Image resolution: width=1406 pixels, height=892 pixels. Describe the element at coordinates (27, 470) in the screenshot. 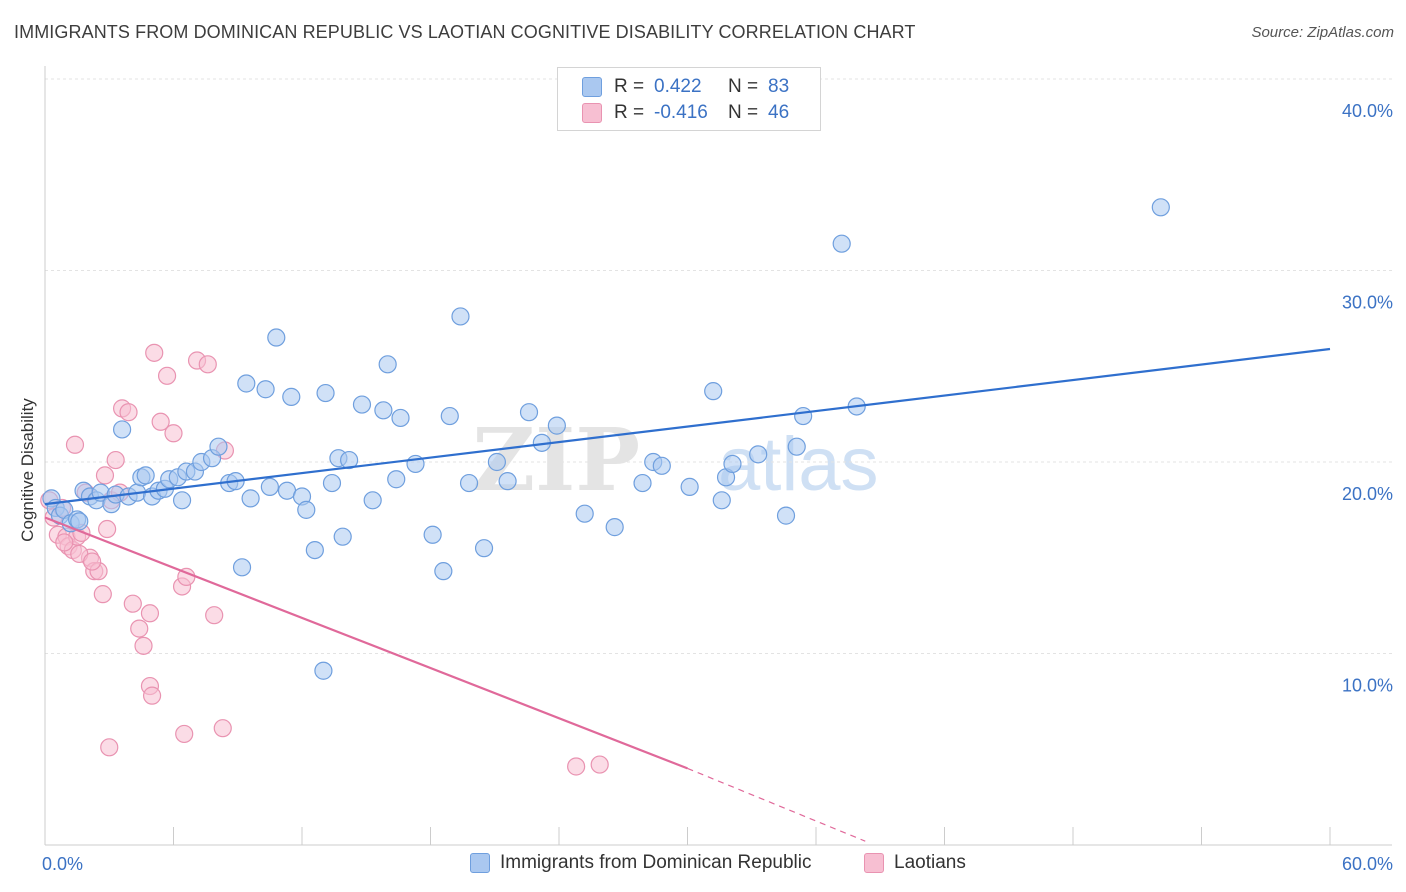

I see `y-axis-label: Cognitive Disability` at that location.